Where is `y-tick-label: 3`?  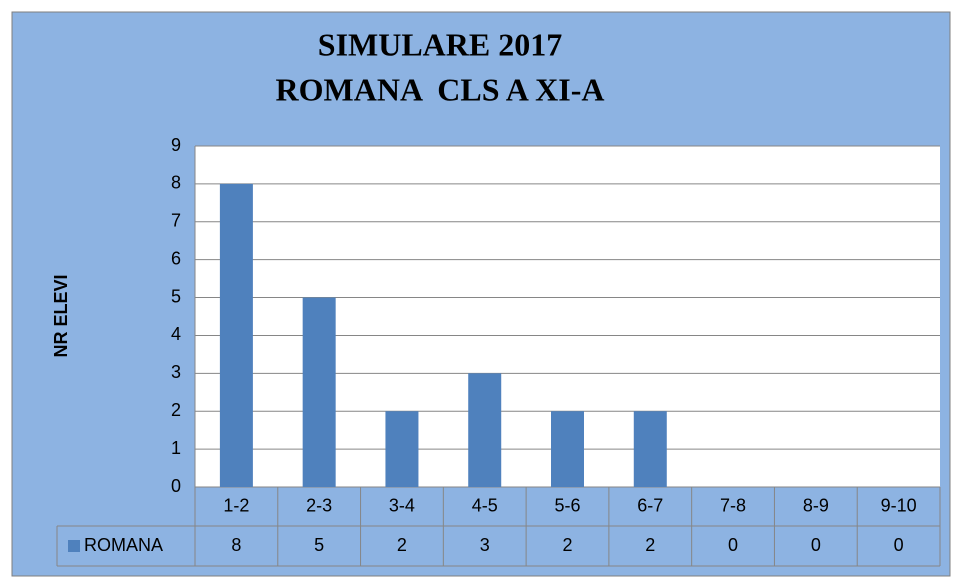
y-tick-label: 3 is located at coordinates (176, 372).